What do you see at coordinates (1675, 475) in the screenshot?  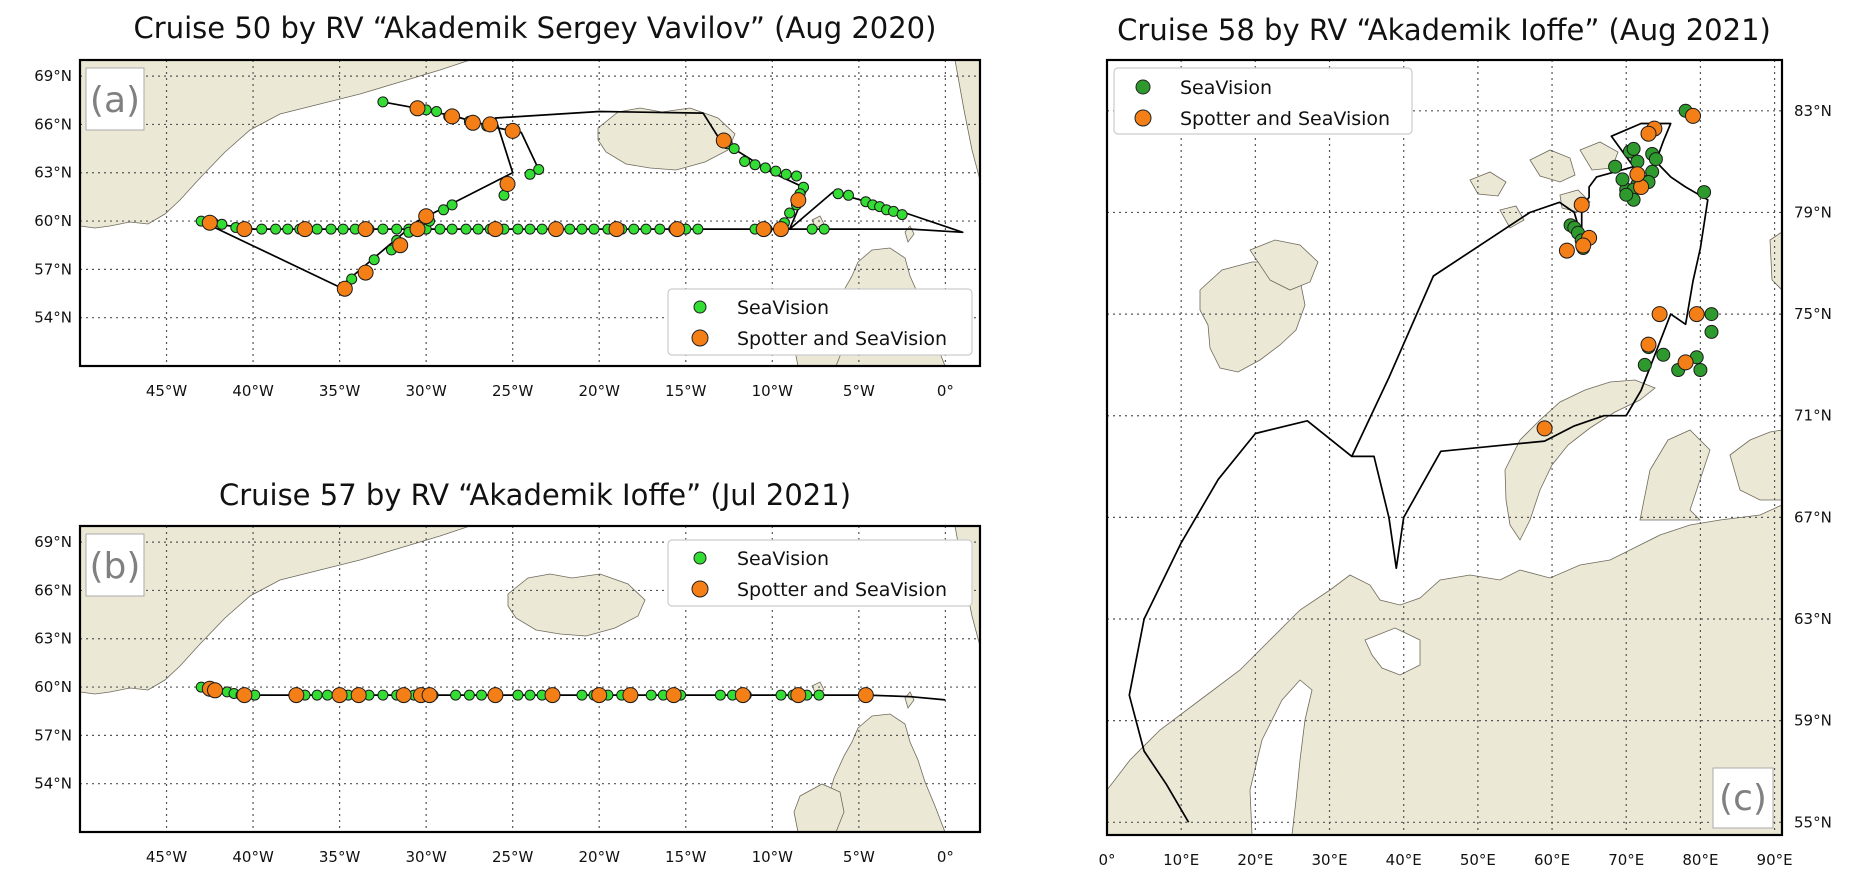 I see `yamal-land` at bounding box center [1675, 475].